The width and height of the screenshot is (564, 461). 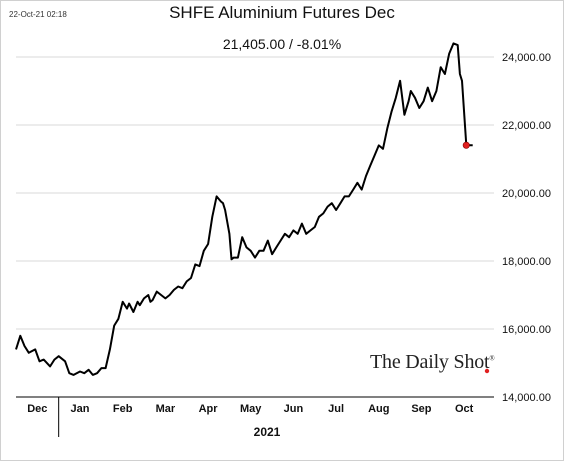 What do you see at coordinates (166, 409) in the screenshot?
I see `x-tick-label: Mar` at bounding box center [166, 409].